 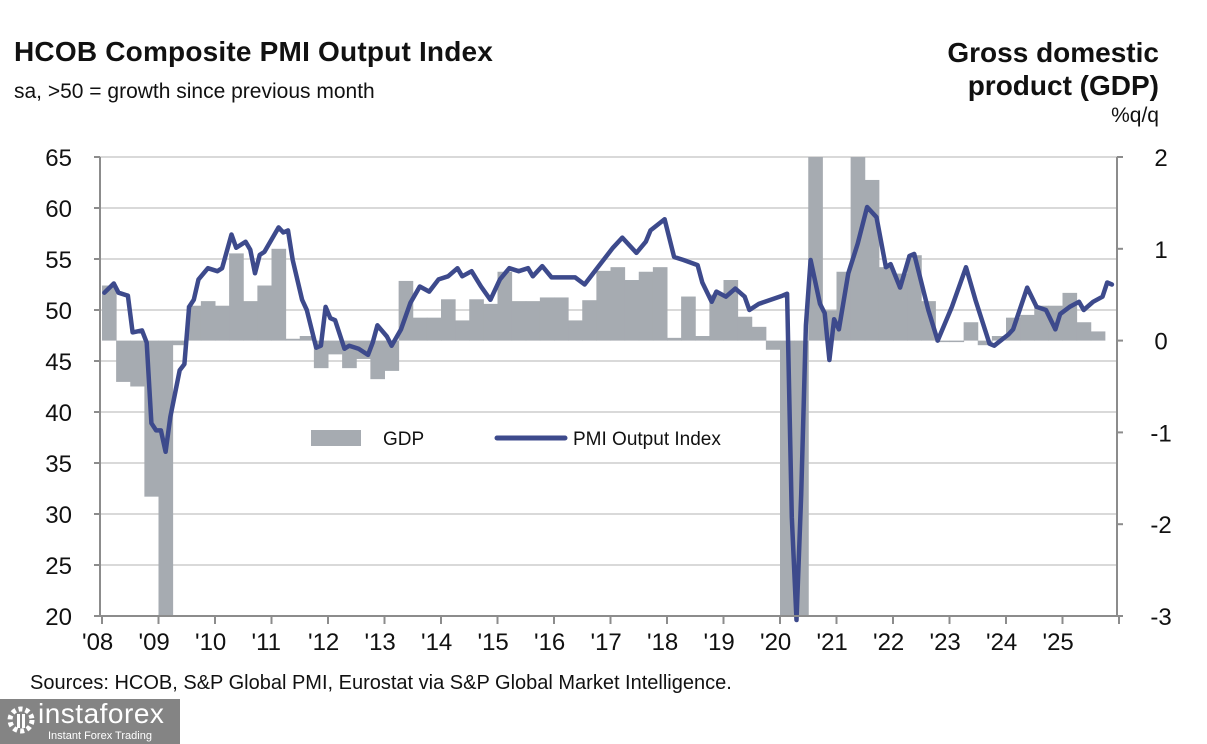 What do you see at coordinates (101, 714) in the screenshot?
I see `logo-brand: instaforex` at bounding box center [101, 714].